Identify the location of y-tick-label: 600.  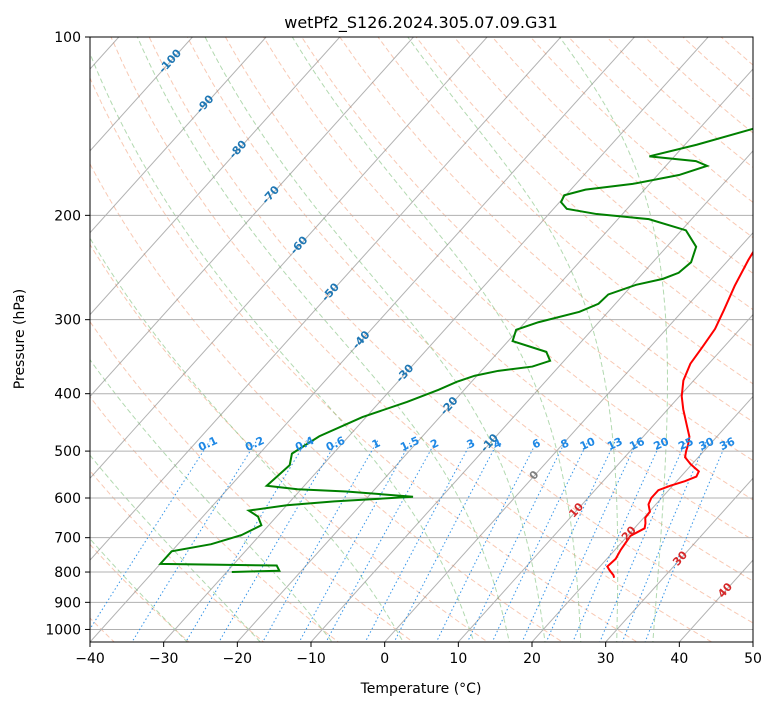
(67, 499).